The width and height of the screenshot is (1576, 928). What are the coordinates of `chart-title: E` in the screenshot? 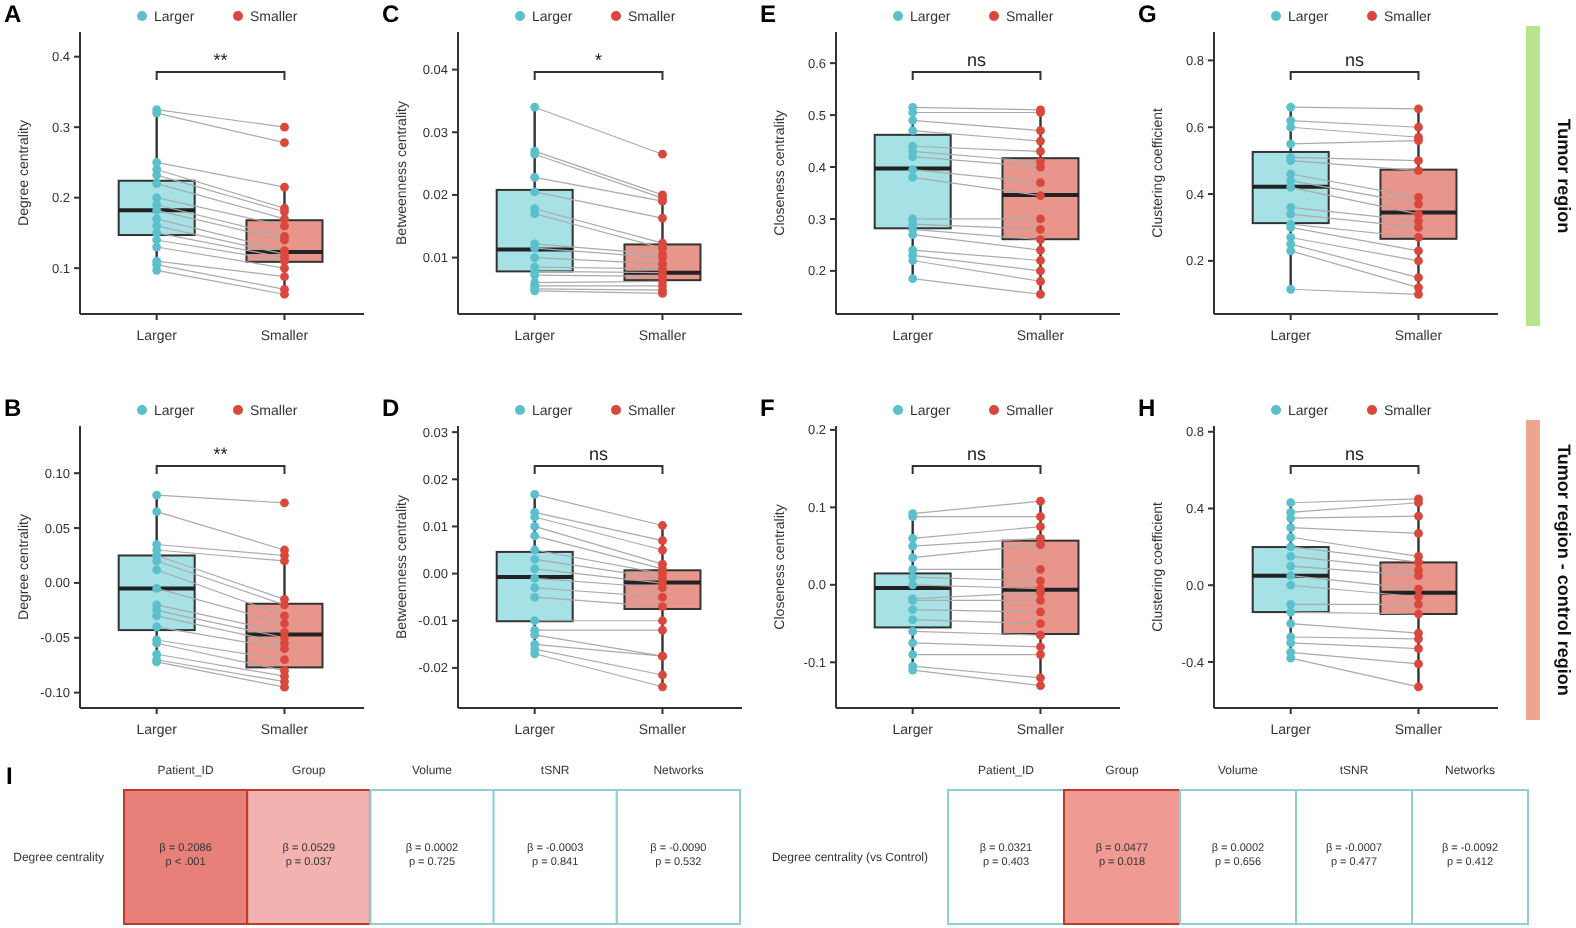 It's located at (768, 14).